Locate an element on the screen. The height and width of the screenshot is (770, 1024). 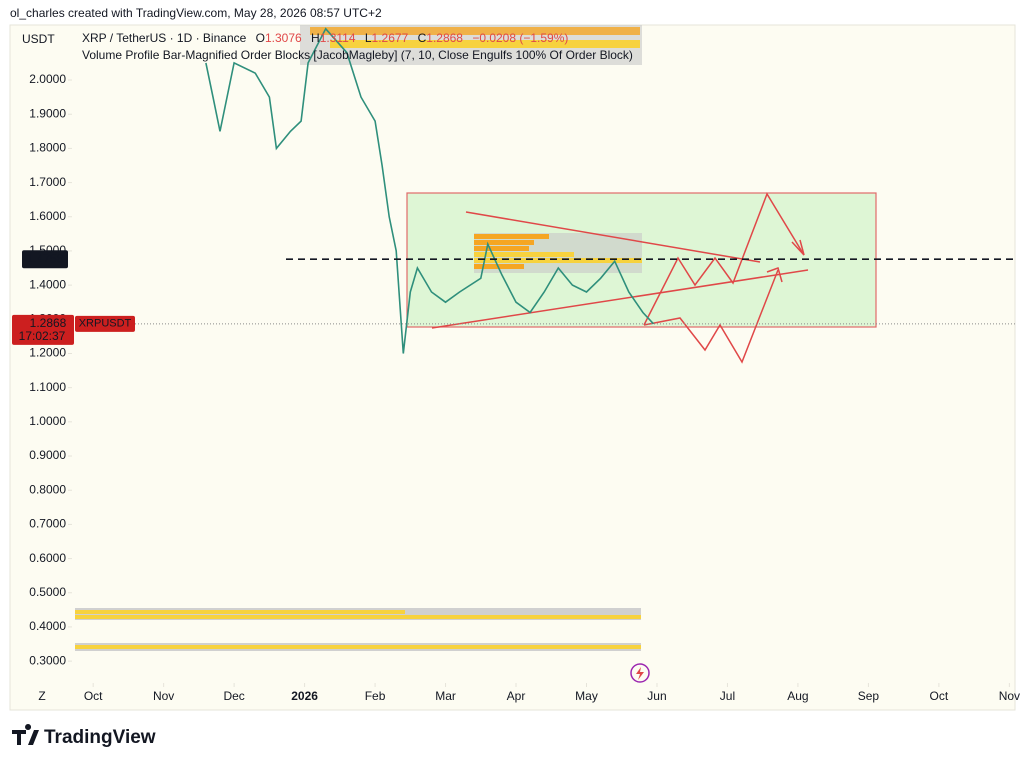
last-price-label: 1.2868 is located at coordinates (48, 323).